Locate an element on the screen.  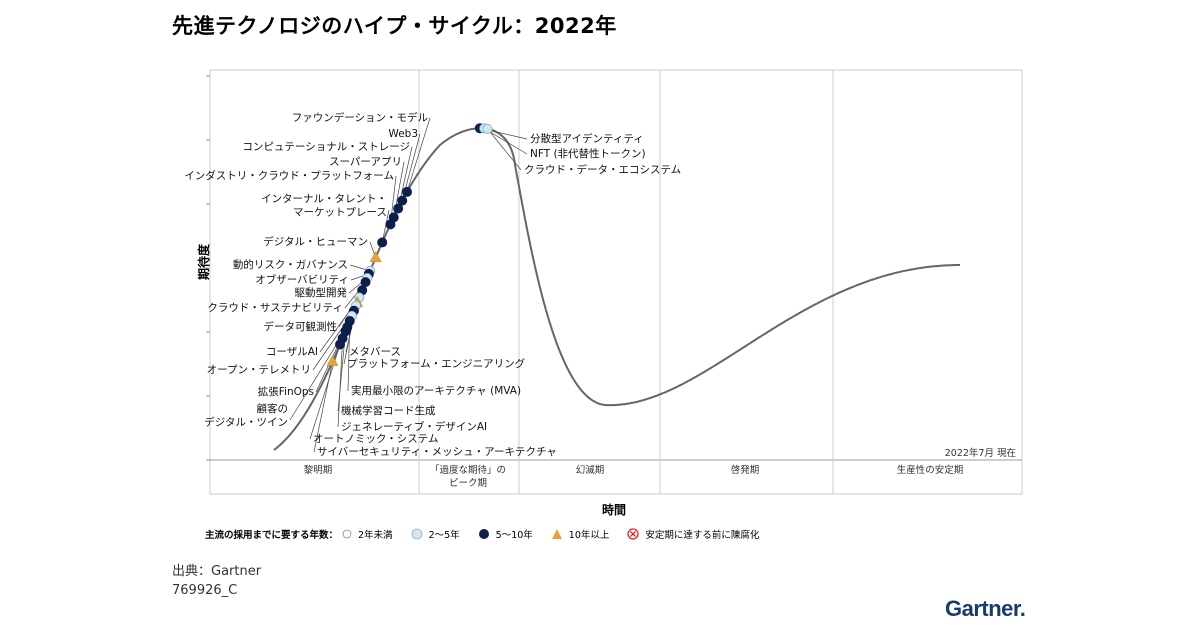
source-note: 出典：Gartner is located at coordinates (217, 571).